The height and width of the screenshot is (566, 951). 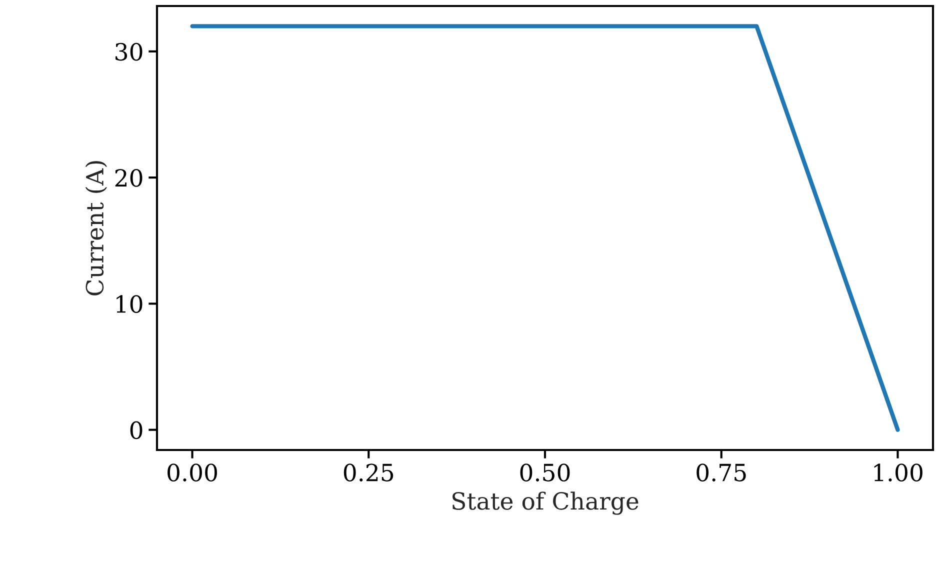 I want to click on x-tick-label: 0.50, so click(x=545, y=473).